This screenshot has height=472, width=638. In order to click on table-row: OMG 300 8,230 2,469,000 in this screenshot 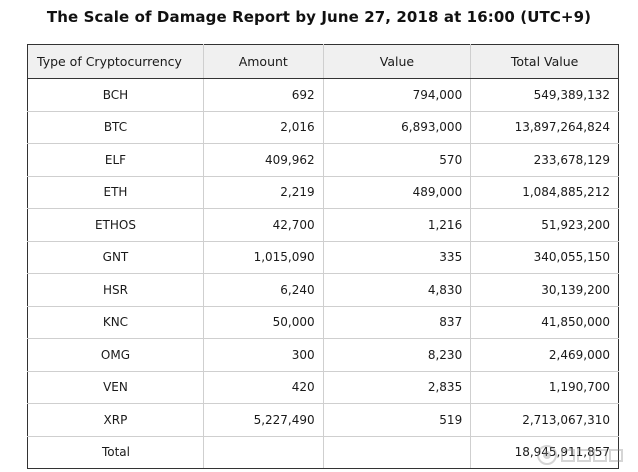, I will do `click(323, 355)`.